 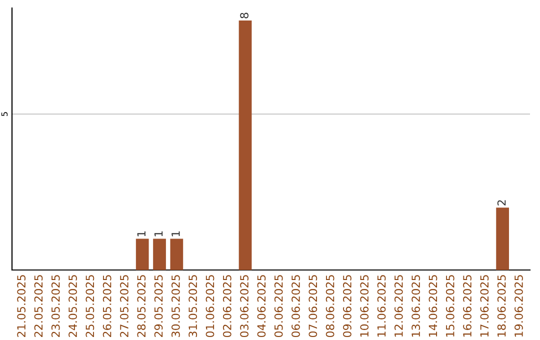 What do you see at coordinates (398, 306) in the screenshot?
I see `x-tick-label: 12.06.2025` at bounding box center [398, 306].